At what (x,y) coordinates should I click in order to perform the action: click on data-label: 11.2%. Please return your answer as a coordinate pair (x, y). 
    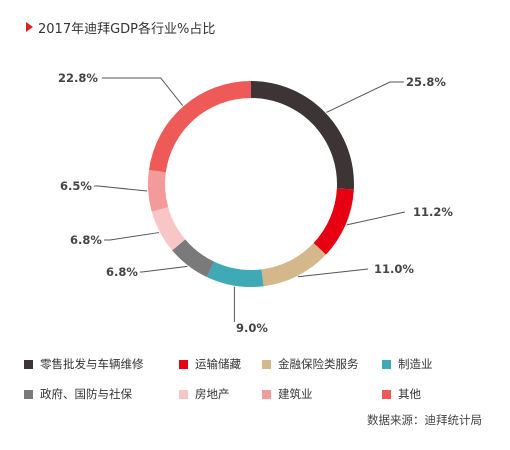
    Looking at the image, I should click on (433, 212).